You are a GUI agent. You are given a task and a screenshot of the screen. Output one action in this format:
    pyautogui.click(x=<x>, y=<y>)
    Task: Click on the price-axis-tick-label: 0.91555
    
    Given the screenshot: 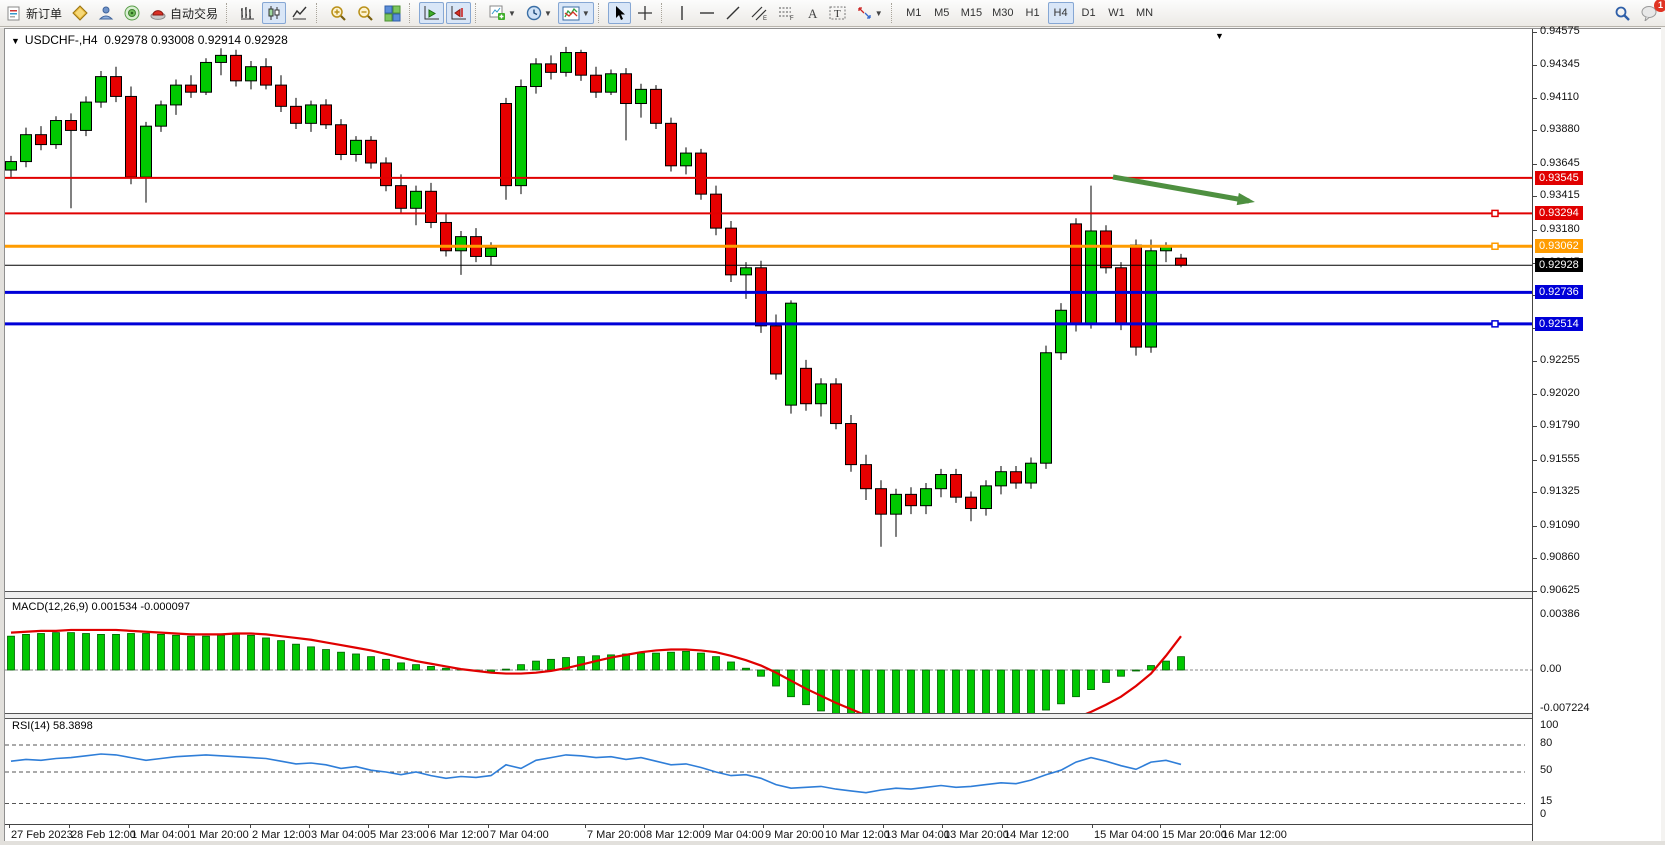 What is the action you would take?
    pyautogui.click(x=1560, y=458)
    